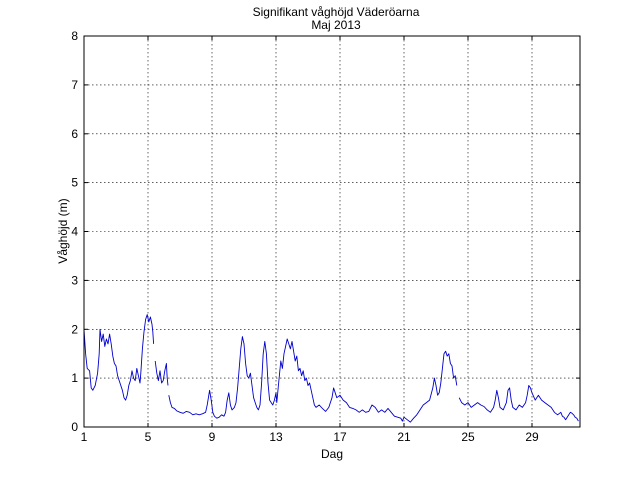 The image size is (640, 480). I want to click on y-tick-label: 1, so click(74, 378).